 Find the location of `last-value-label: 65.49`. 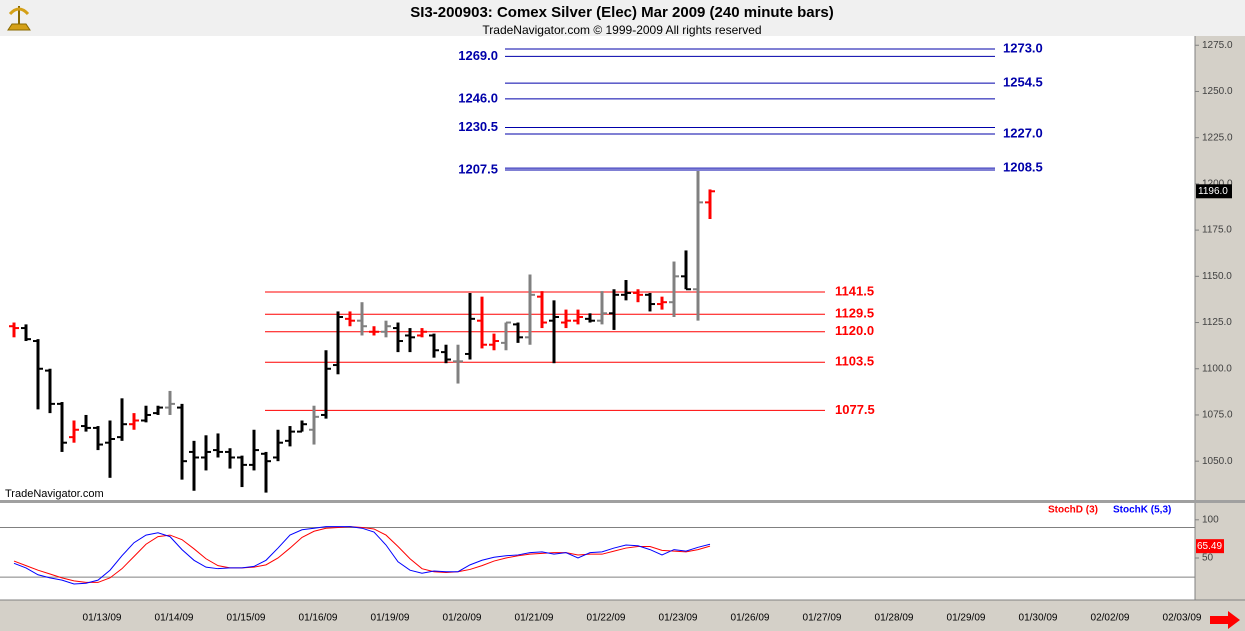

last-value-label: 65.49 is located at coordinates (1209, 546).